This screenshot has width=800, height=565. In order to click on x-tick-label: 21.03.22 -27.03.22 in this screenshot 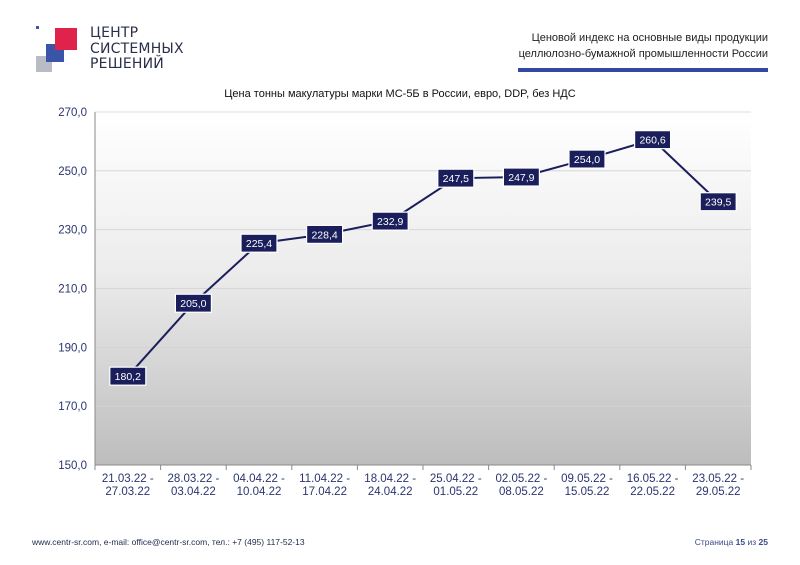, I will do `click(128, 485)`.